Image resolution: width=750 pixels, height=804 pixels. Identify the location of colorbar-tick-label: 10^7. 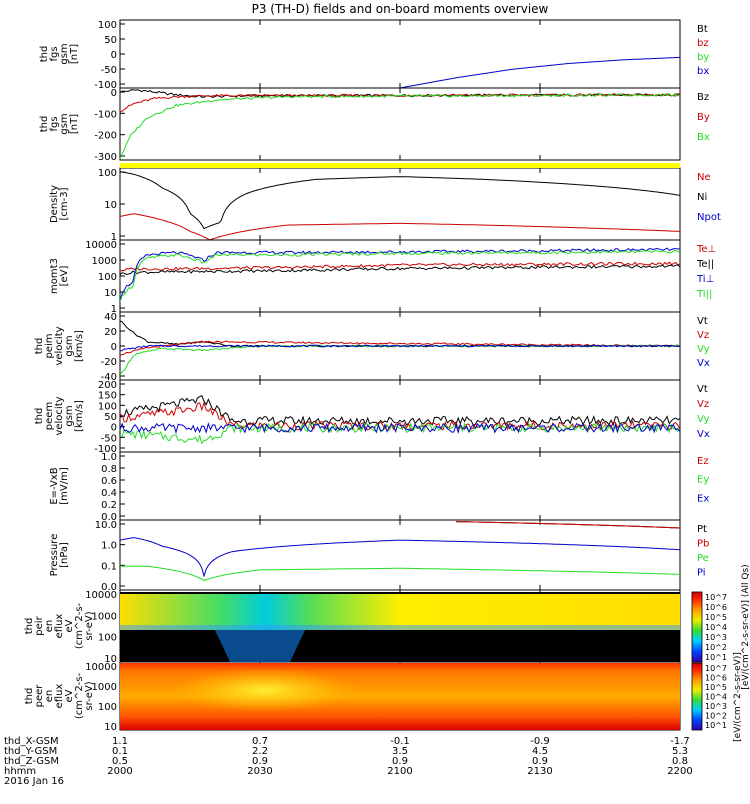
(716, 597).